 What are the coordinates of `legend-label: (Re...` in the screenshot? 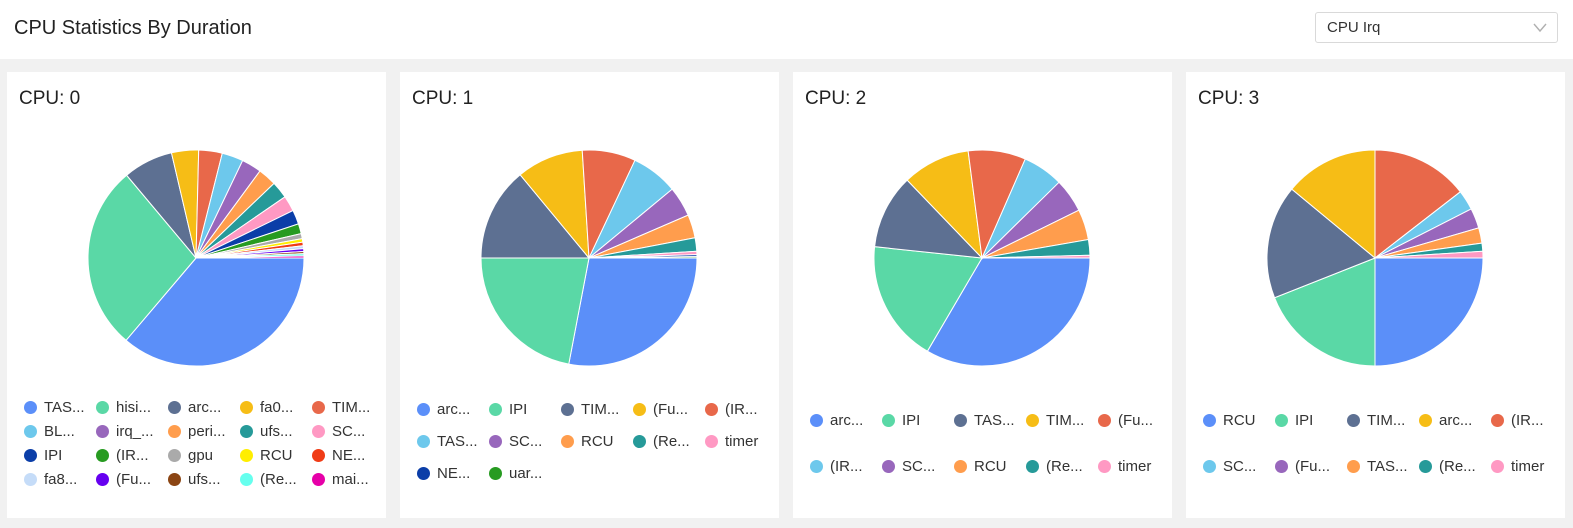 It's located at (1064, 466).